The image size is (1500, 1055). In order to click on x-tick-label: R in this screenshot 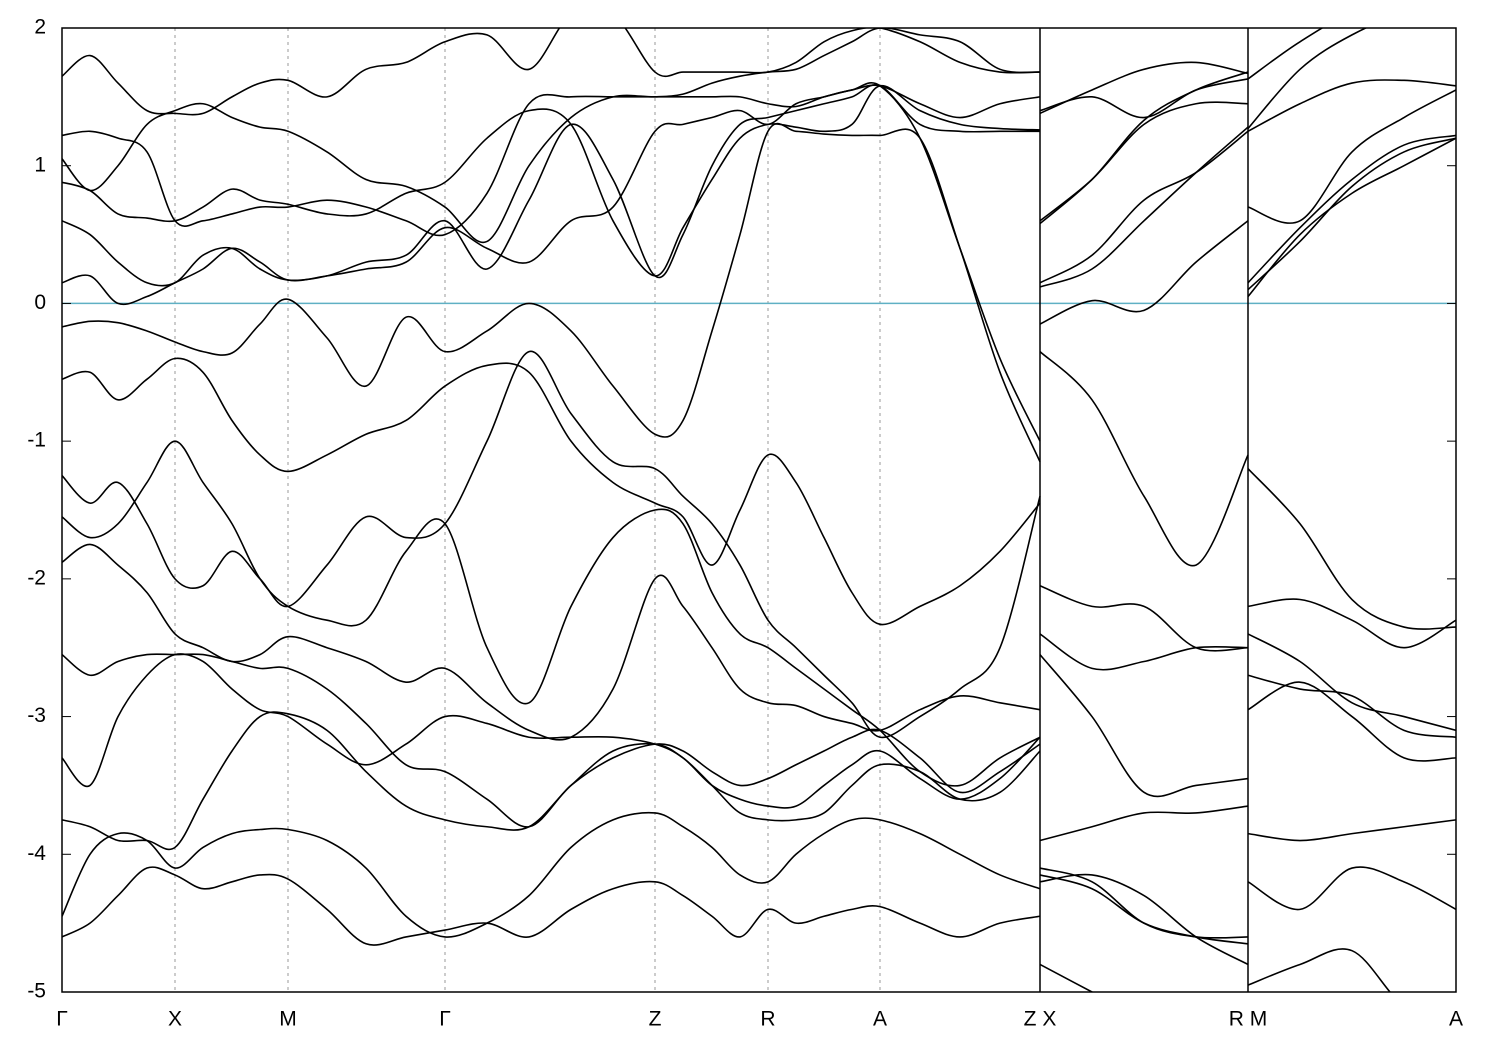, I will do `click(767, 1019)`.